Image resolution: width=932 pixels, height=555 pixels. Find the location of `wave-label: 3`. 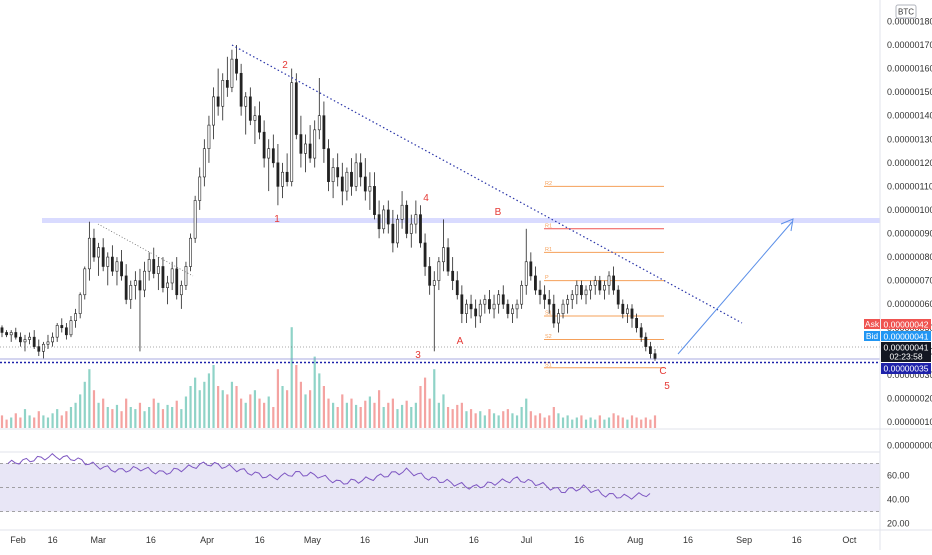

wave-label: 3 is located at coordinates (418, 355).